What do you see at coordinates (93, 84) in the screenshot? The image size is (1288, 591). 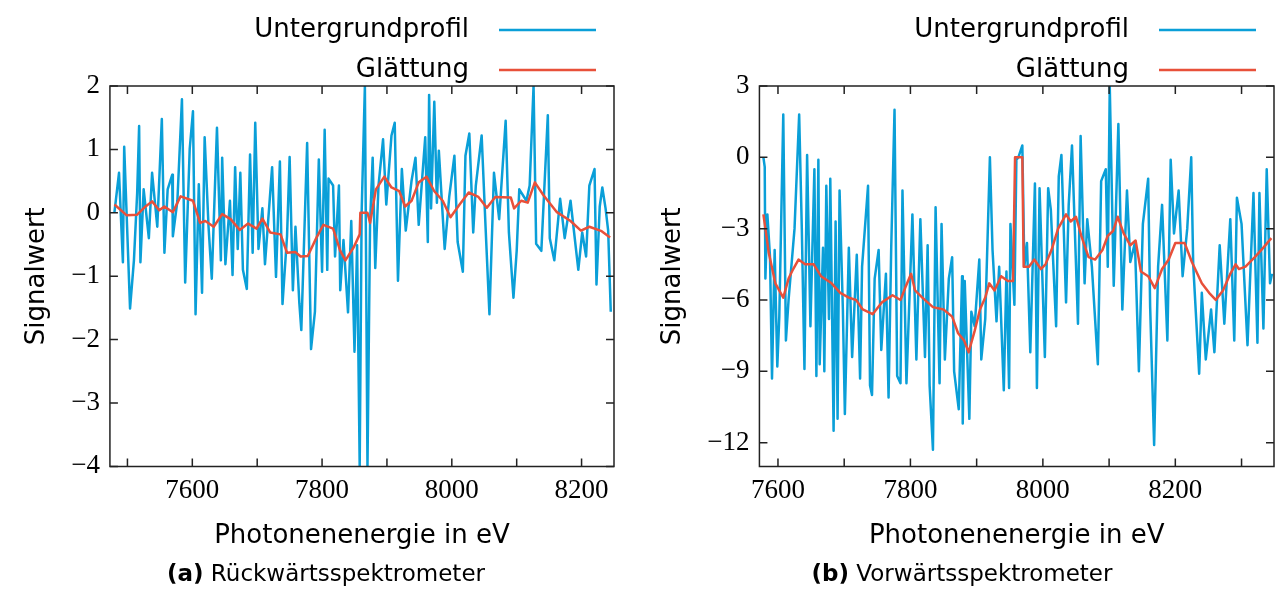 I see `y-tick-label: 2` at bounding box center [93, 84].